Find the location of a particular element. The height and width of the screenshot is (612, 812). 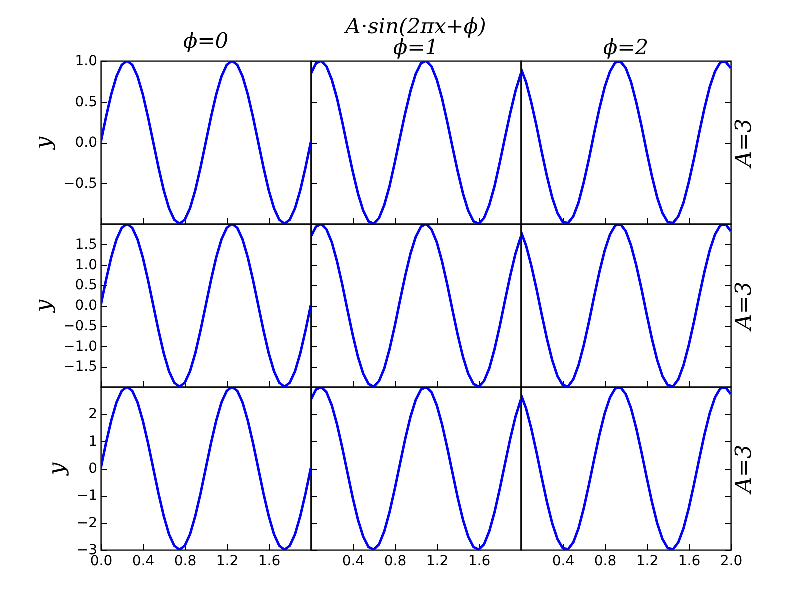

y-tick-label: −1.0 is located at coordinates (81, 346).